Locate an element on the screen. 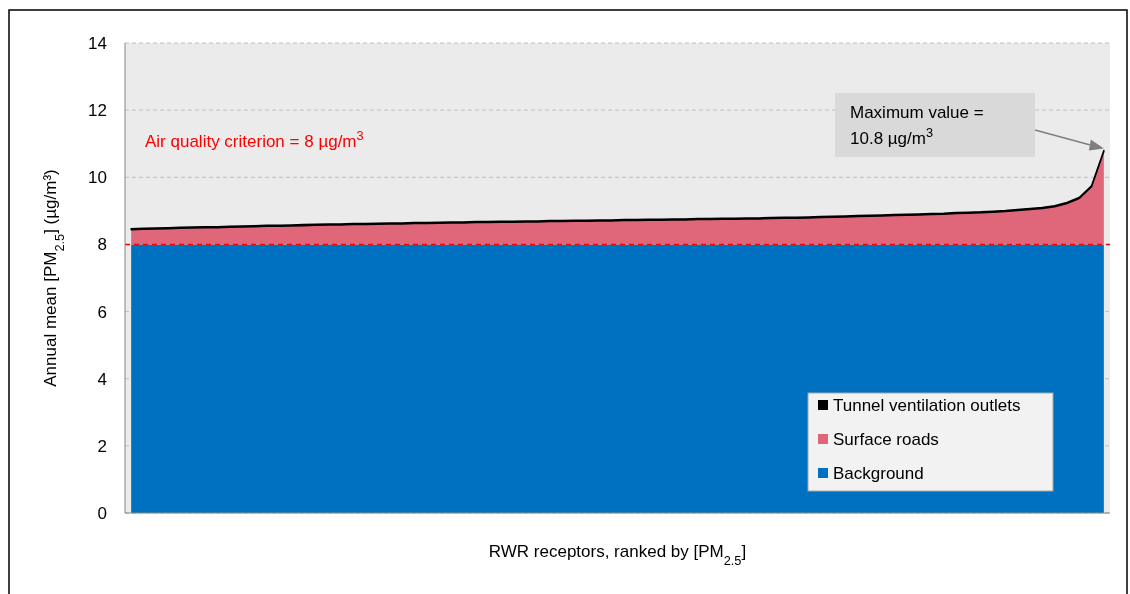  ref-line-label: Air quality criterion = 8 µg/m$^{3}$ is located at coordinates (254, 139).